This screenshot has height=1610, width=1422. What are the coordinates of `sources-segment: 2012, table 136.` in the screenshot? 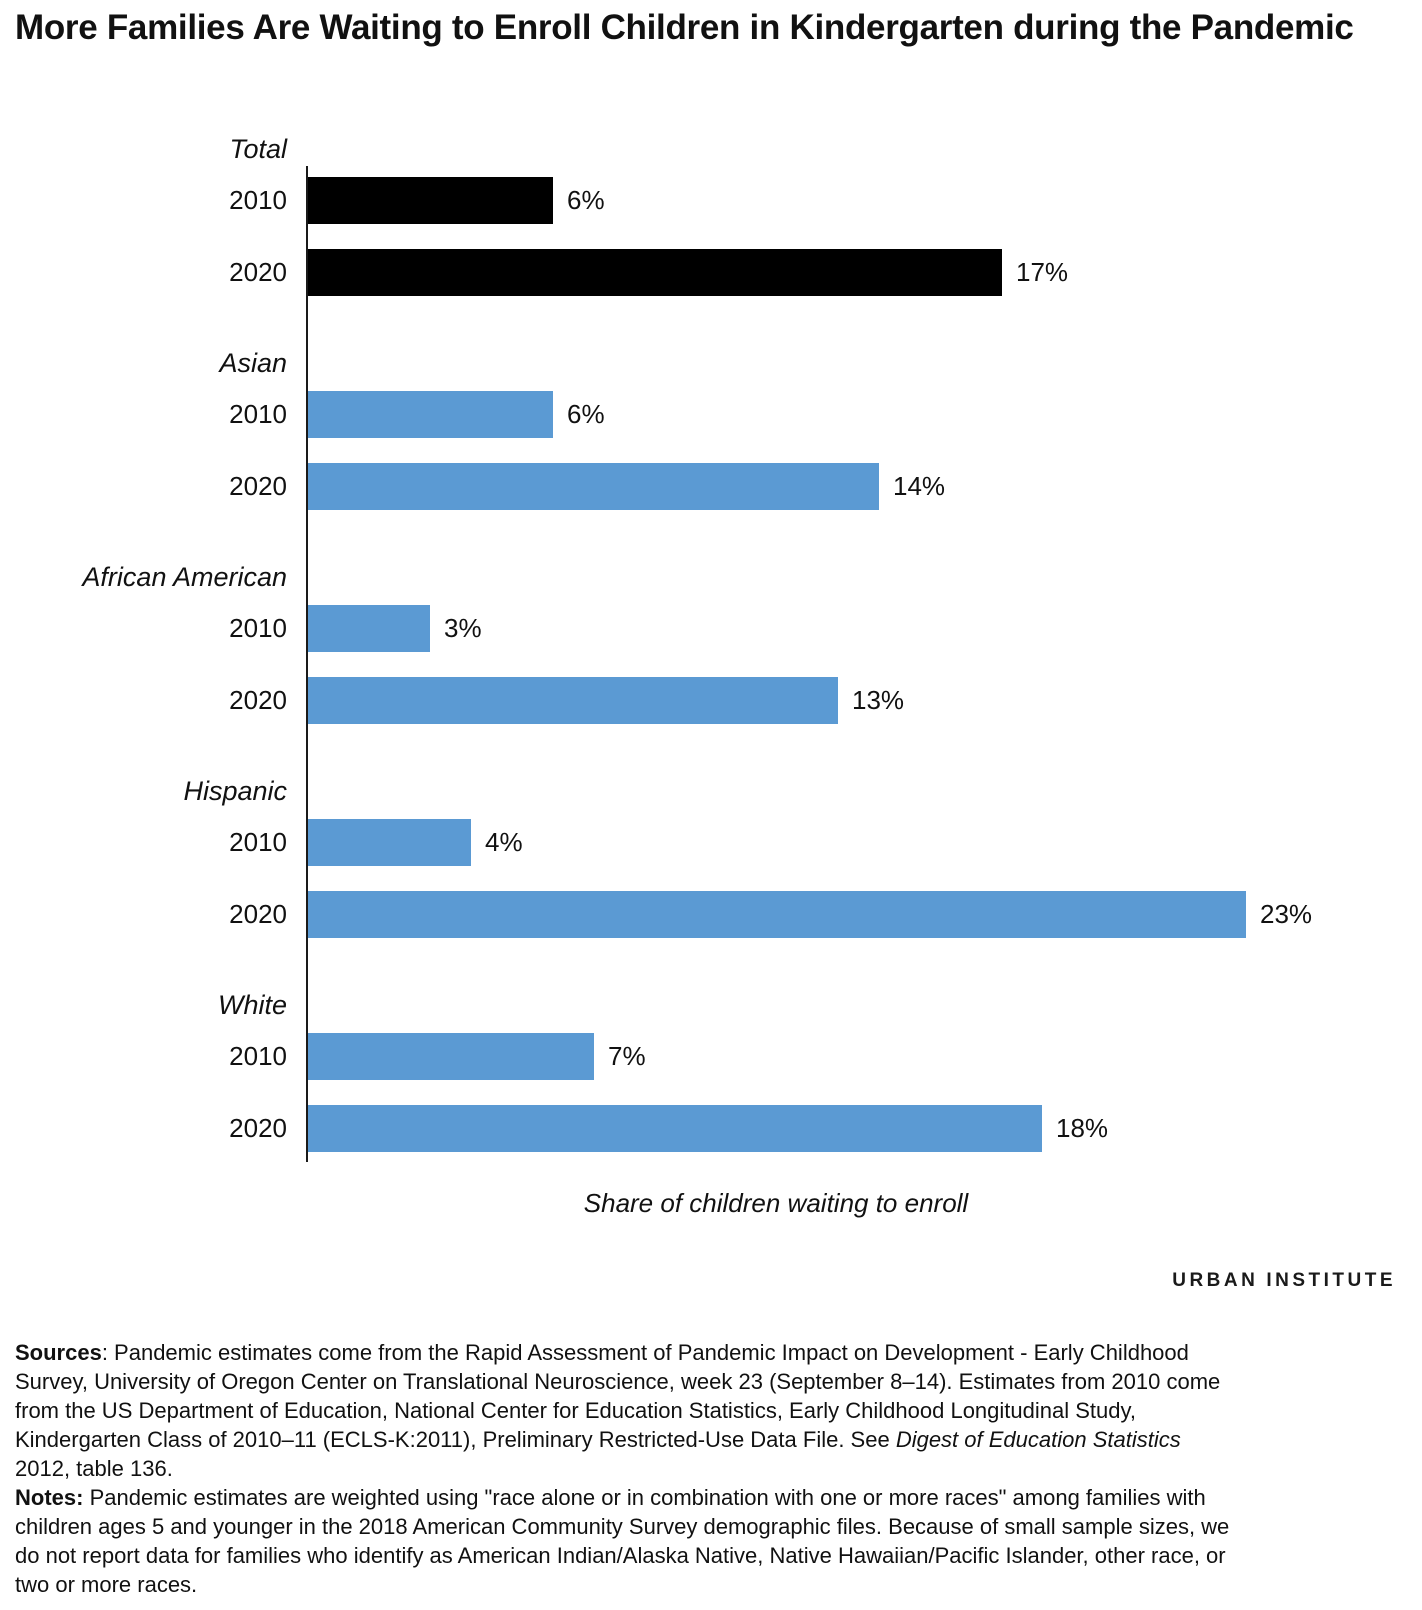 It's located at (94, 1468).